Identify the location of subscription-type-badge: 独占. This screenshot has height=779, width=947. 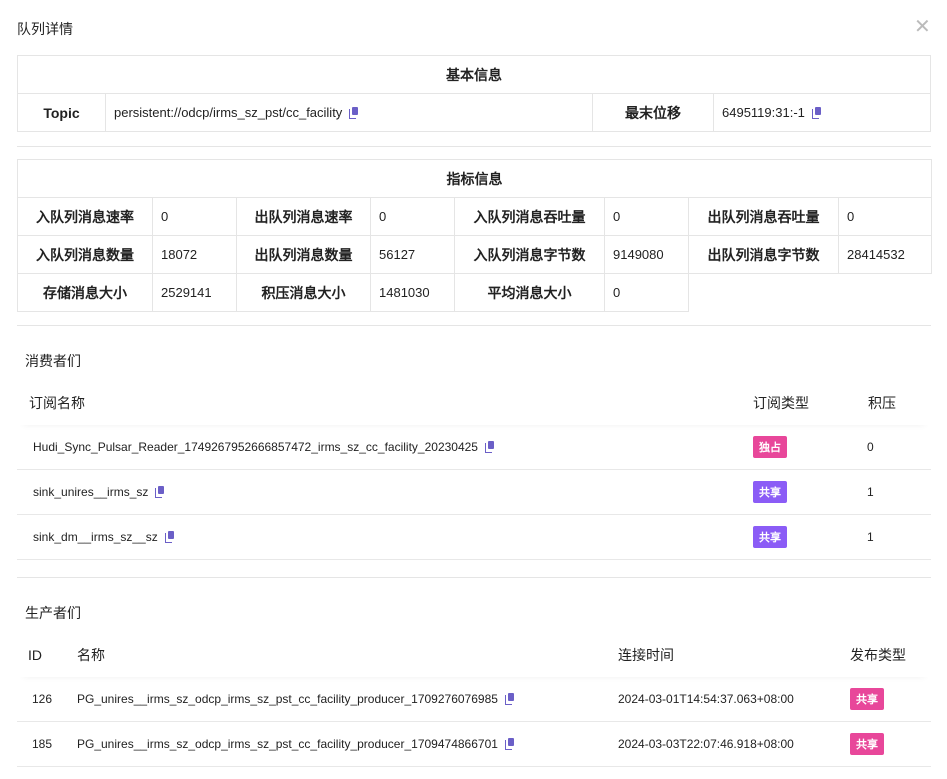
(770, 447).